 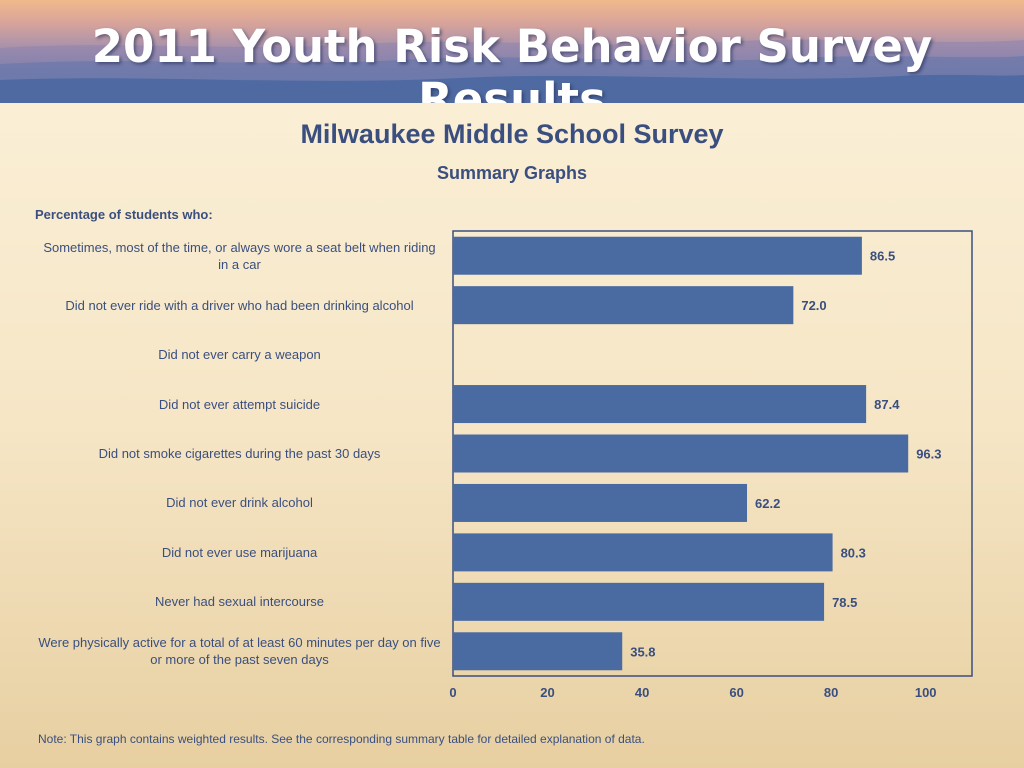 What do you see at coordinates (512, 134) in the screenshot?
I see `page-title: Milwaukee Middle School Survey` at bounding box center [512, 134].